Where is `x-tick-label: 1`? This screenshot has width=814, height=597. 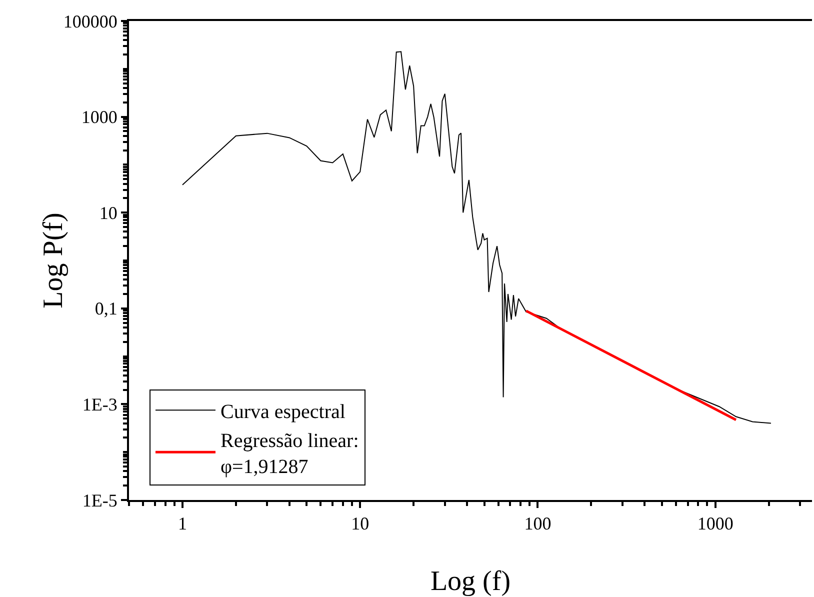
x-tick-label: 1 is located at coordinates (182, 524).